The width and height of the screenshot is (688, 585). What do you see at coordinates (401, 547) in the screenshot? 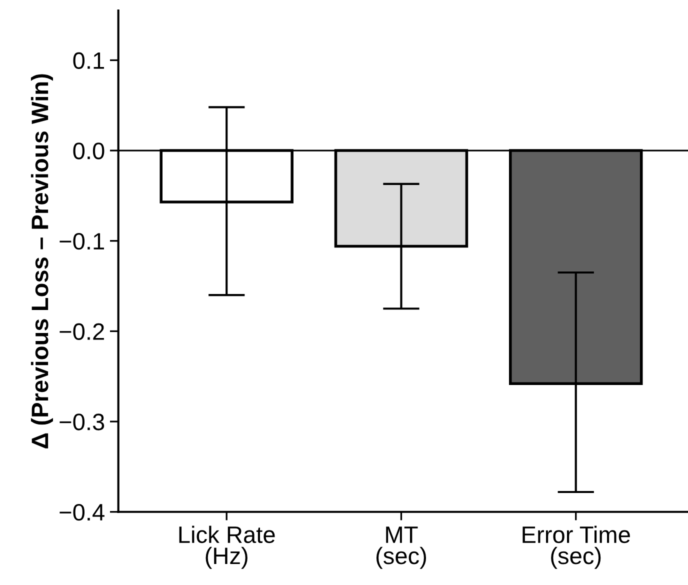
I see `x-tick-label: MT (sec)` at bounding box center [401, 547].